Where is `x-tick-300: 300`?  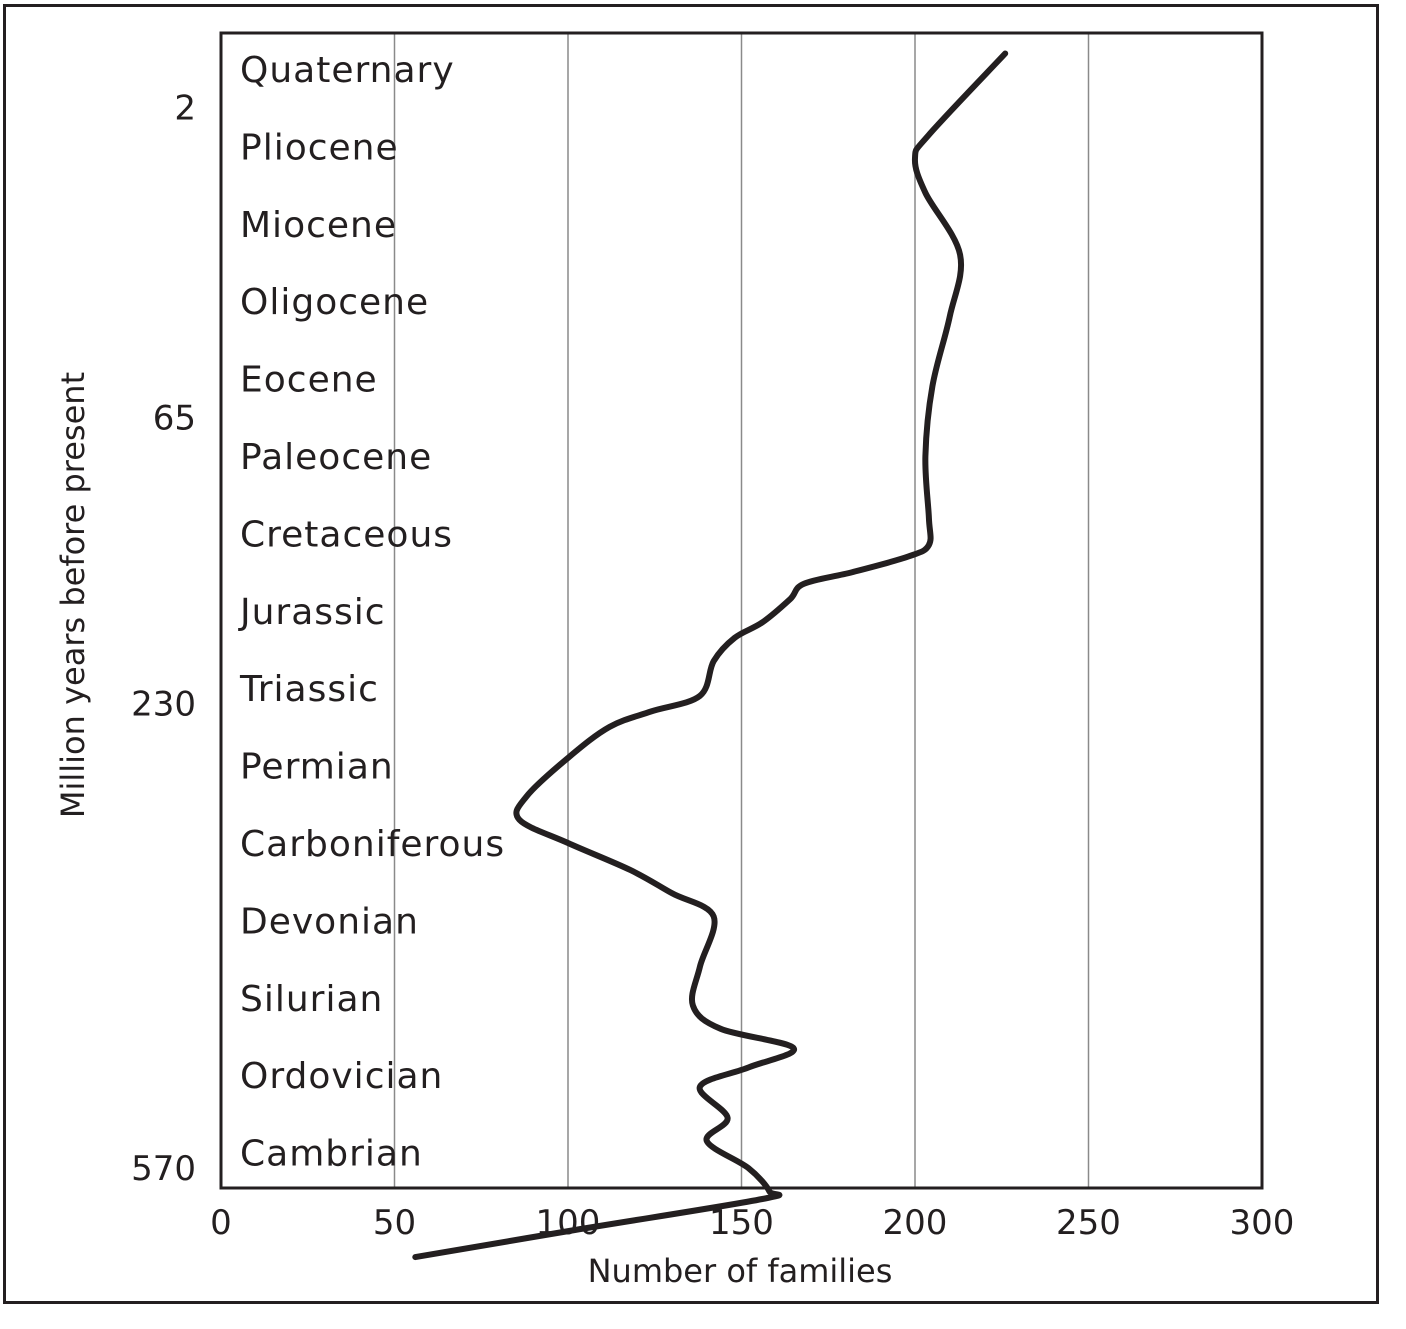 x-tick-300: 300 is located at coordinates (1262, 1223).